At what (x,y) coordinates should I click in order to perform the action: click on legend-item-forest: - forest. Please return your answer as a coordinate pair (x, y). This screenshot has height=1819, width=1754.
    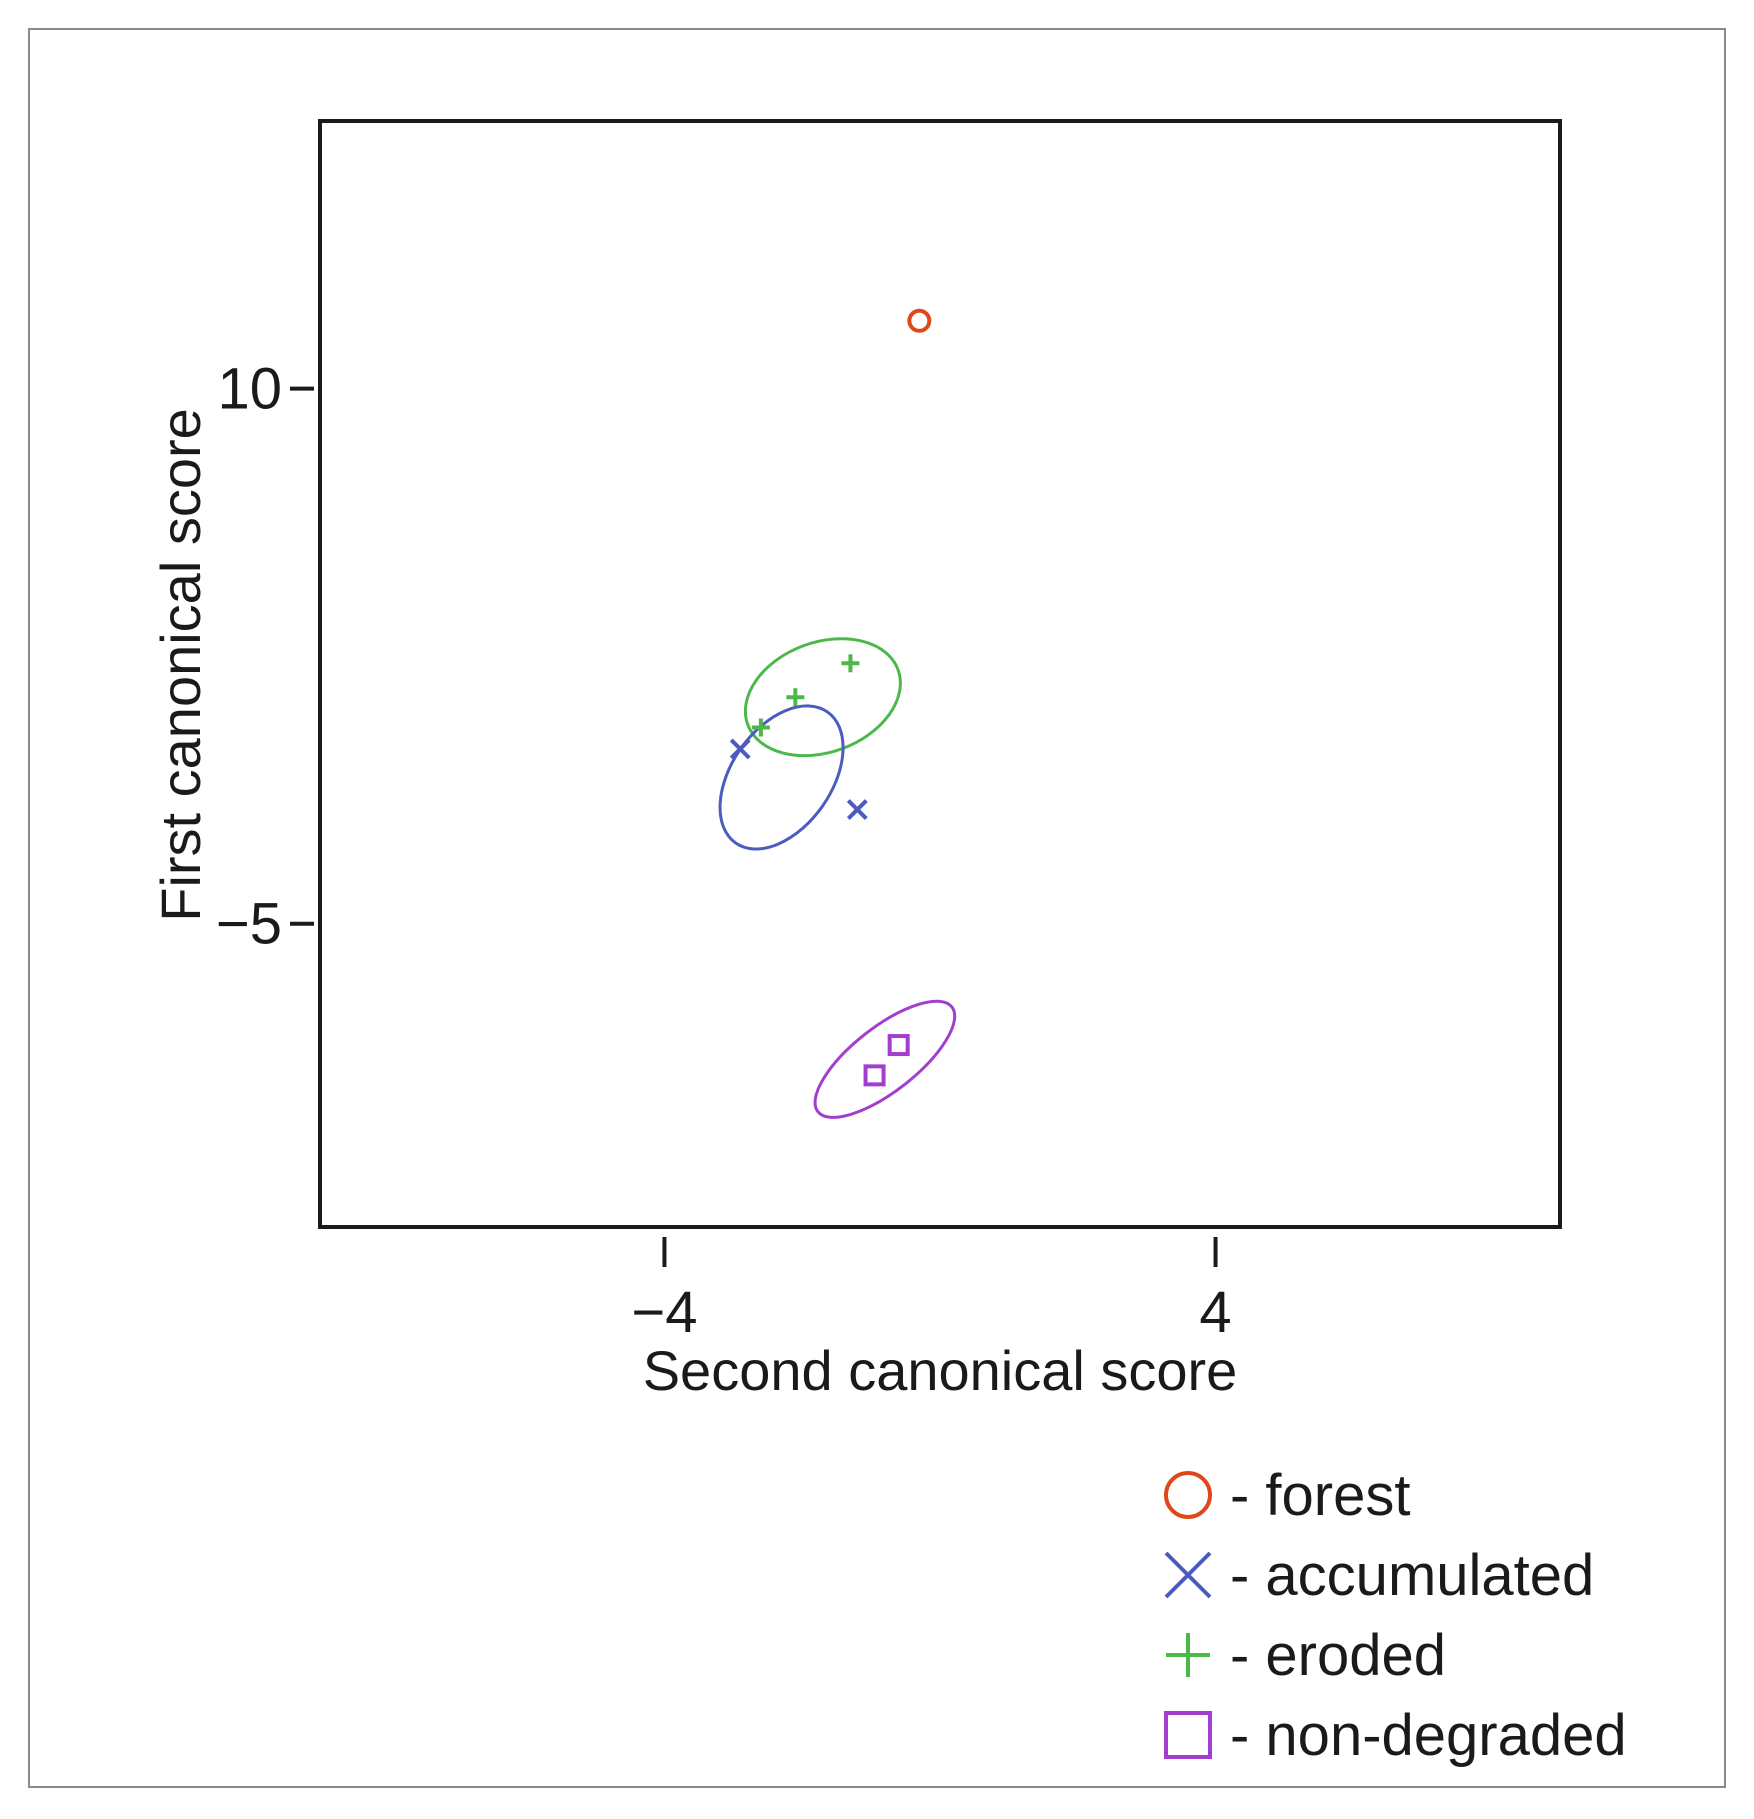
    Looking at the image, I should click on (1287, 1495).